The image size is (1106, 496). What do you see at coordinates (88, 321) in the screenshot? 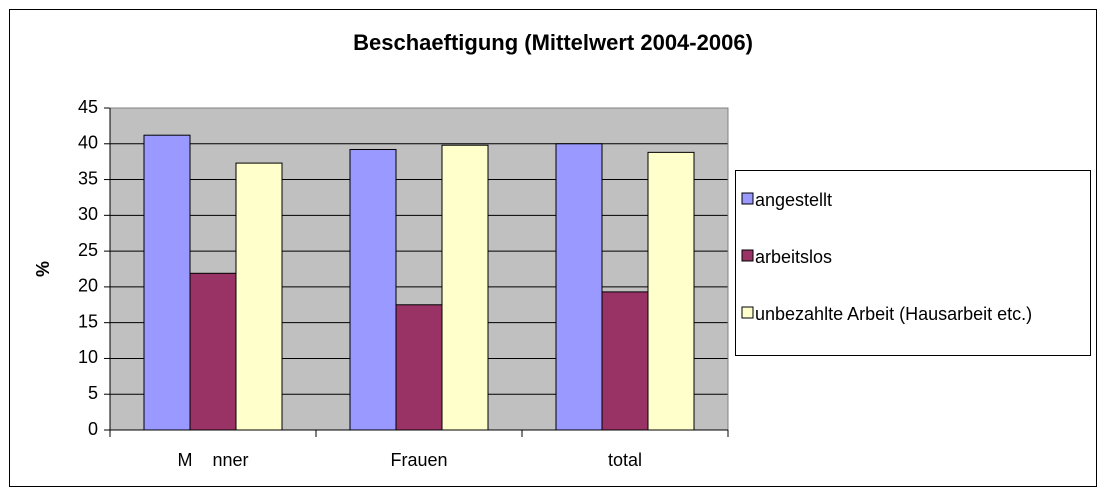
I see `y-tick-label: 15` at bounding box center [88, 321].